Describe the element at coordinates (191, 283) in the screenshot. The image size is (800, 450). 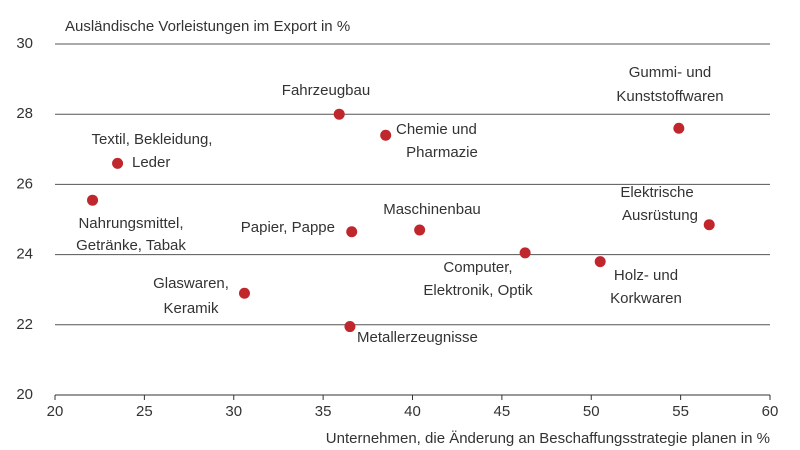
I see `point-label: Glaswaren,` at that location.